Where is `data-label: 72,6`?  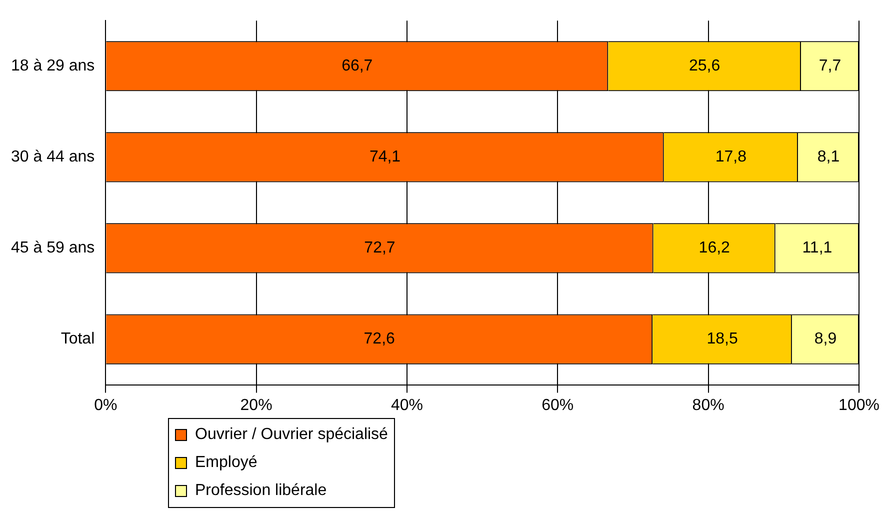
data-label: 72,6 is located at coordinates (380, 339).